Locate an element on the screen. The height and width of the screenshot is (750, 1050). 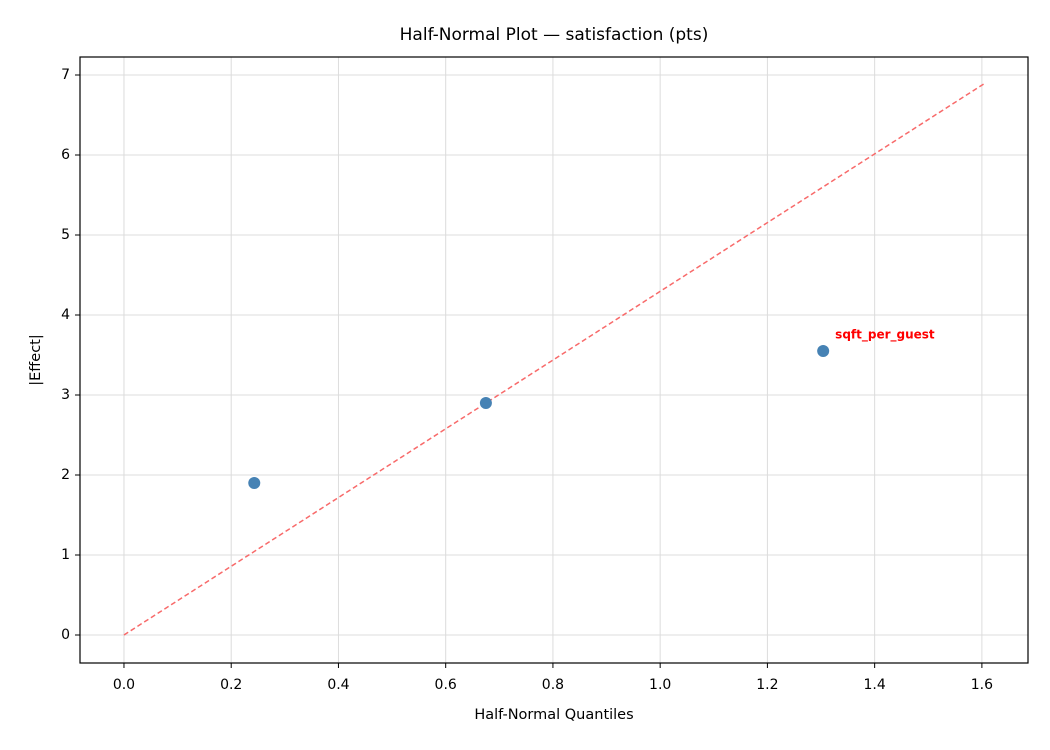
y-tick-label: 6 is located at coordinates (65, 155).